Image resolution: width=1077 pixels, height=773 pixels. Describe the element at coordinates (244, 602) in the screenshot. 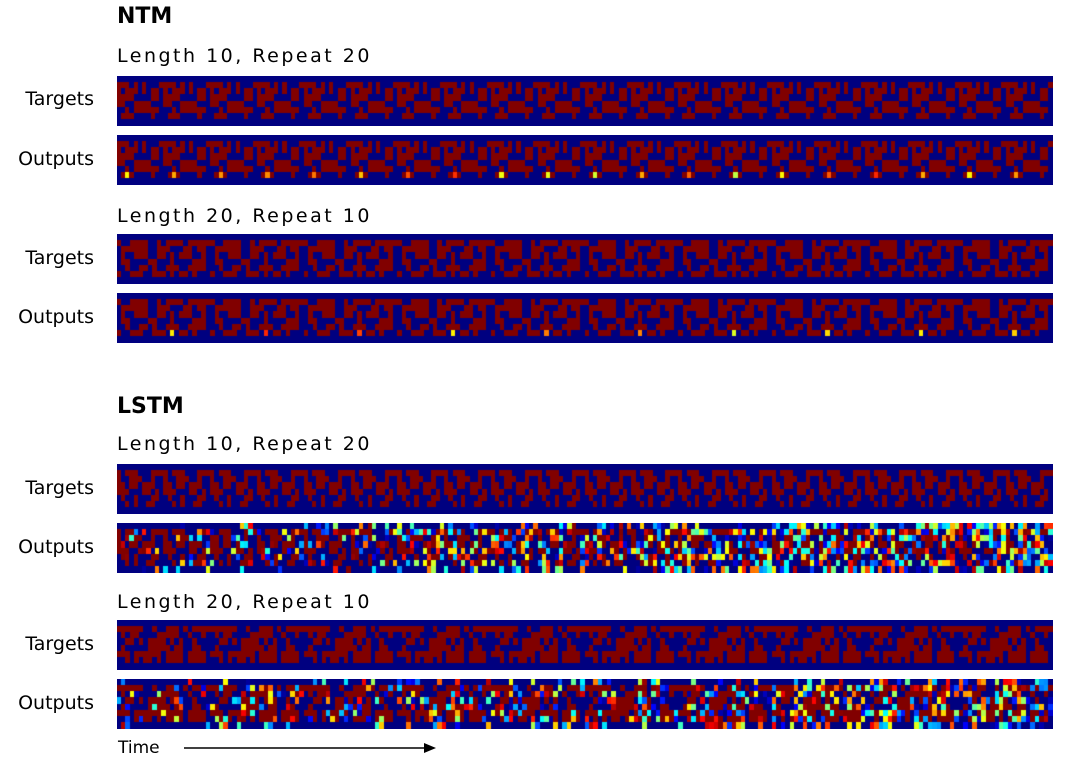

I see `lstm-length20-subtitle: Length 20, Repeat 10` at that location.